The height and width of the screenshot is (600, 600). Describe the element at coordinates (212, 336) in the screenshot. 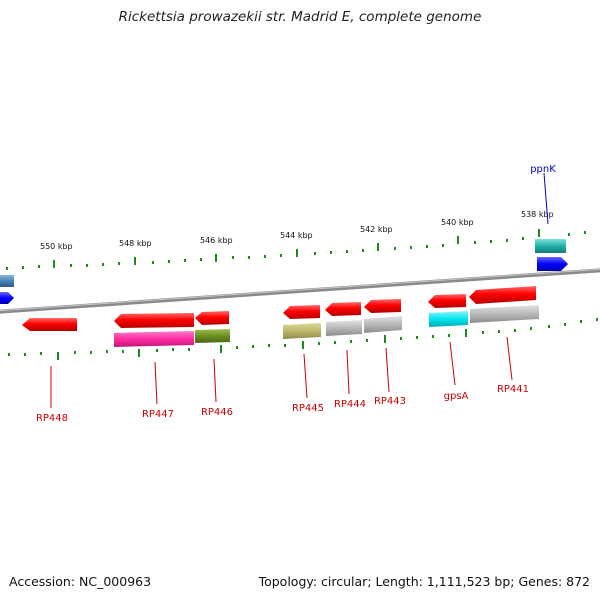

I see `block-olive` at that location.